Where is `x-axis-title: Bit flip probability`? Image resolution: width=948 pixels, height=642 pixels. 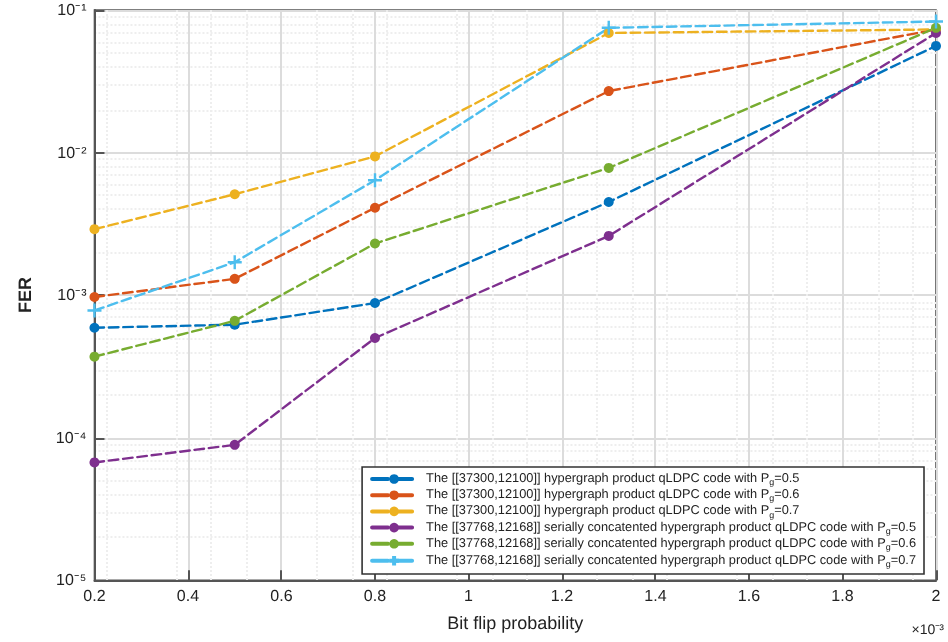
x-axis-title: Bit flip probability is located at coordinates (516, 623).